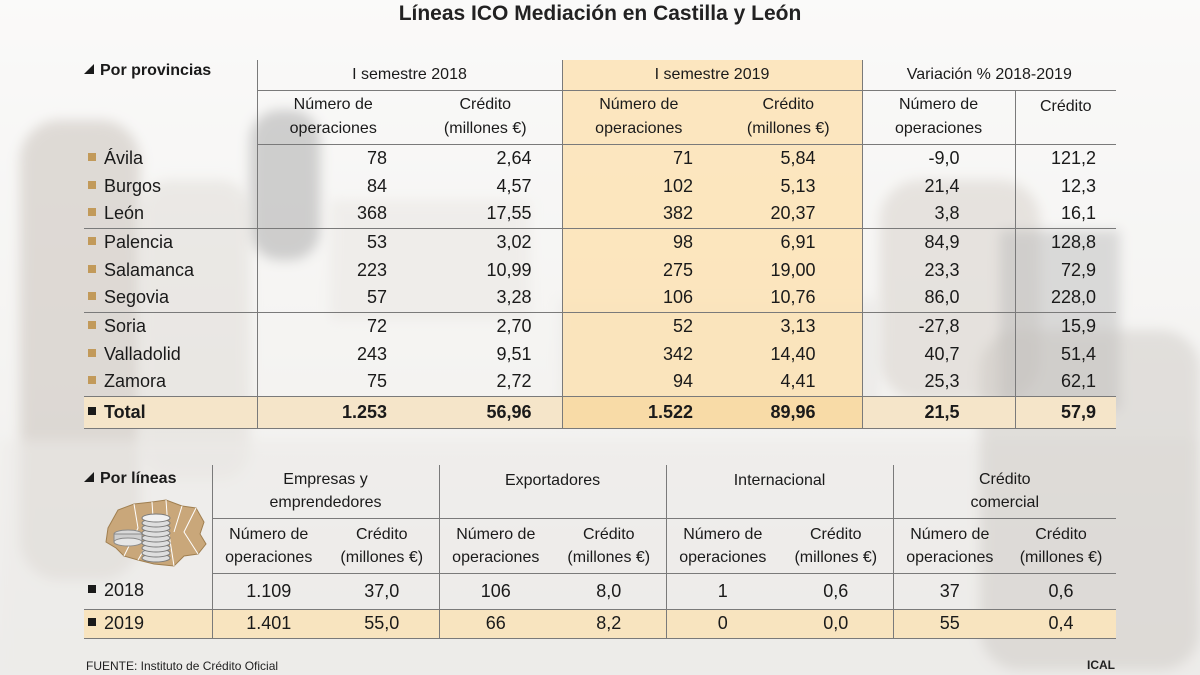 The height and width of the screenshot is (675, 1200). Describe the element at coordinates (552, 492) in the screenshot. I see `group-header-exportadores: Exportadores` at that location.